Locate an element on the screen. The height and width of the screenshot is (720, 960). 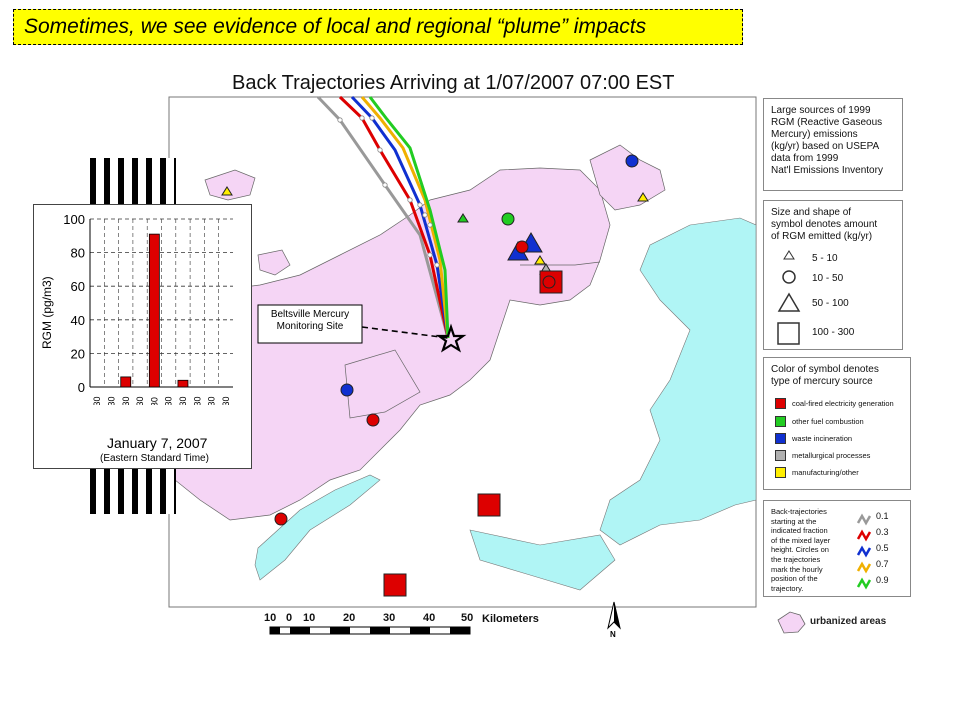
legend-size-line: of RGM emitted (kg/yr) is located at coordinates (822, 236).